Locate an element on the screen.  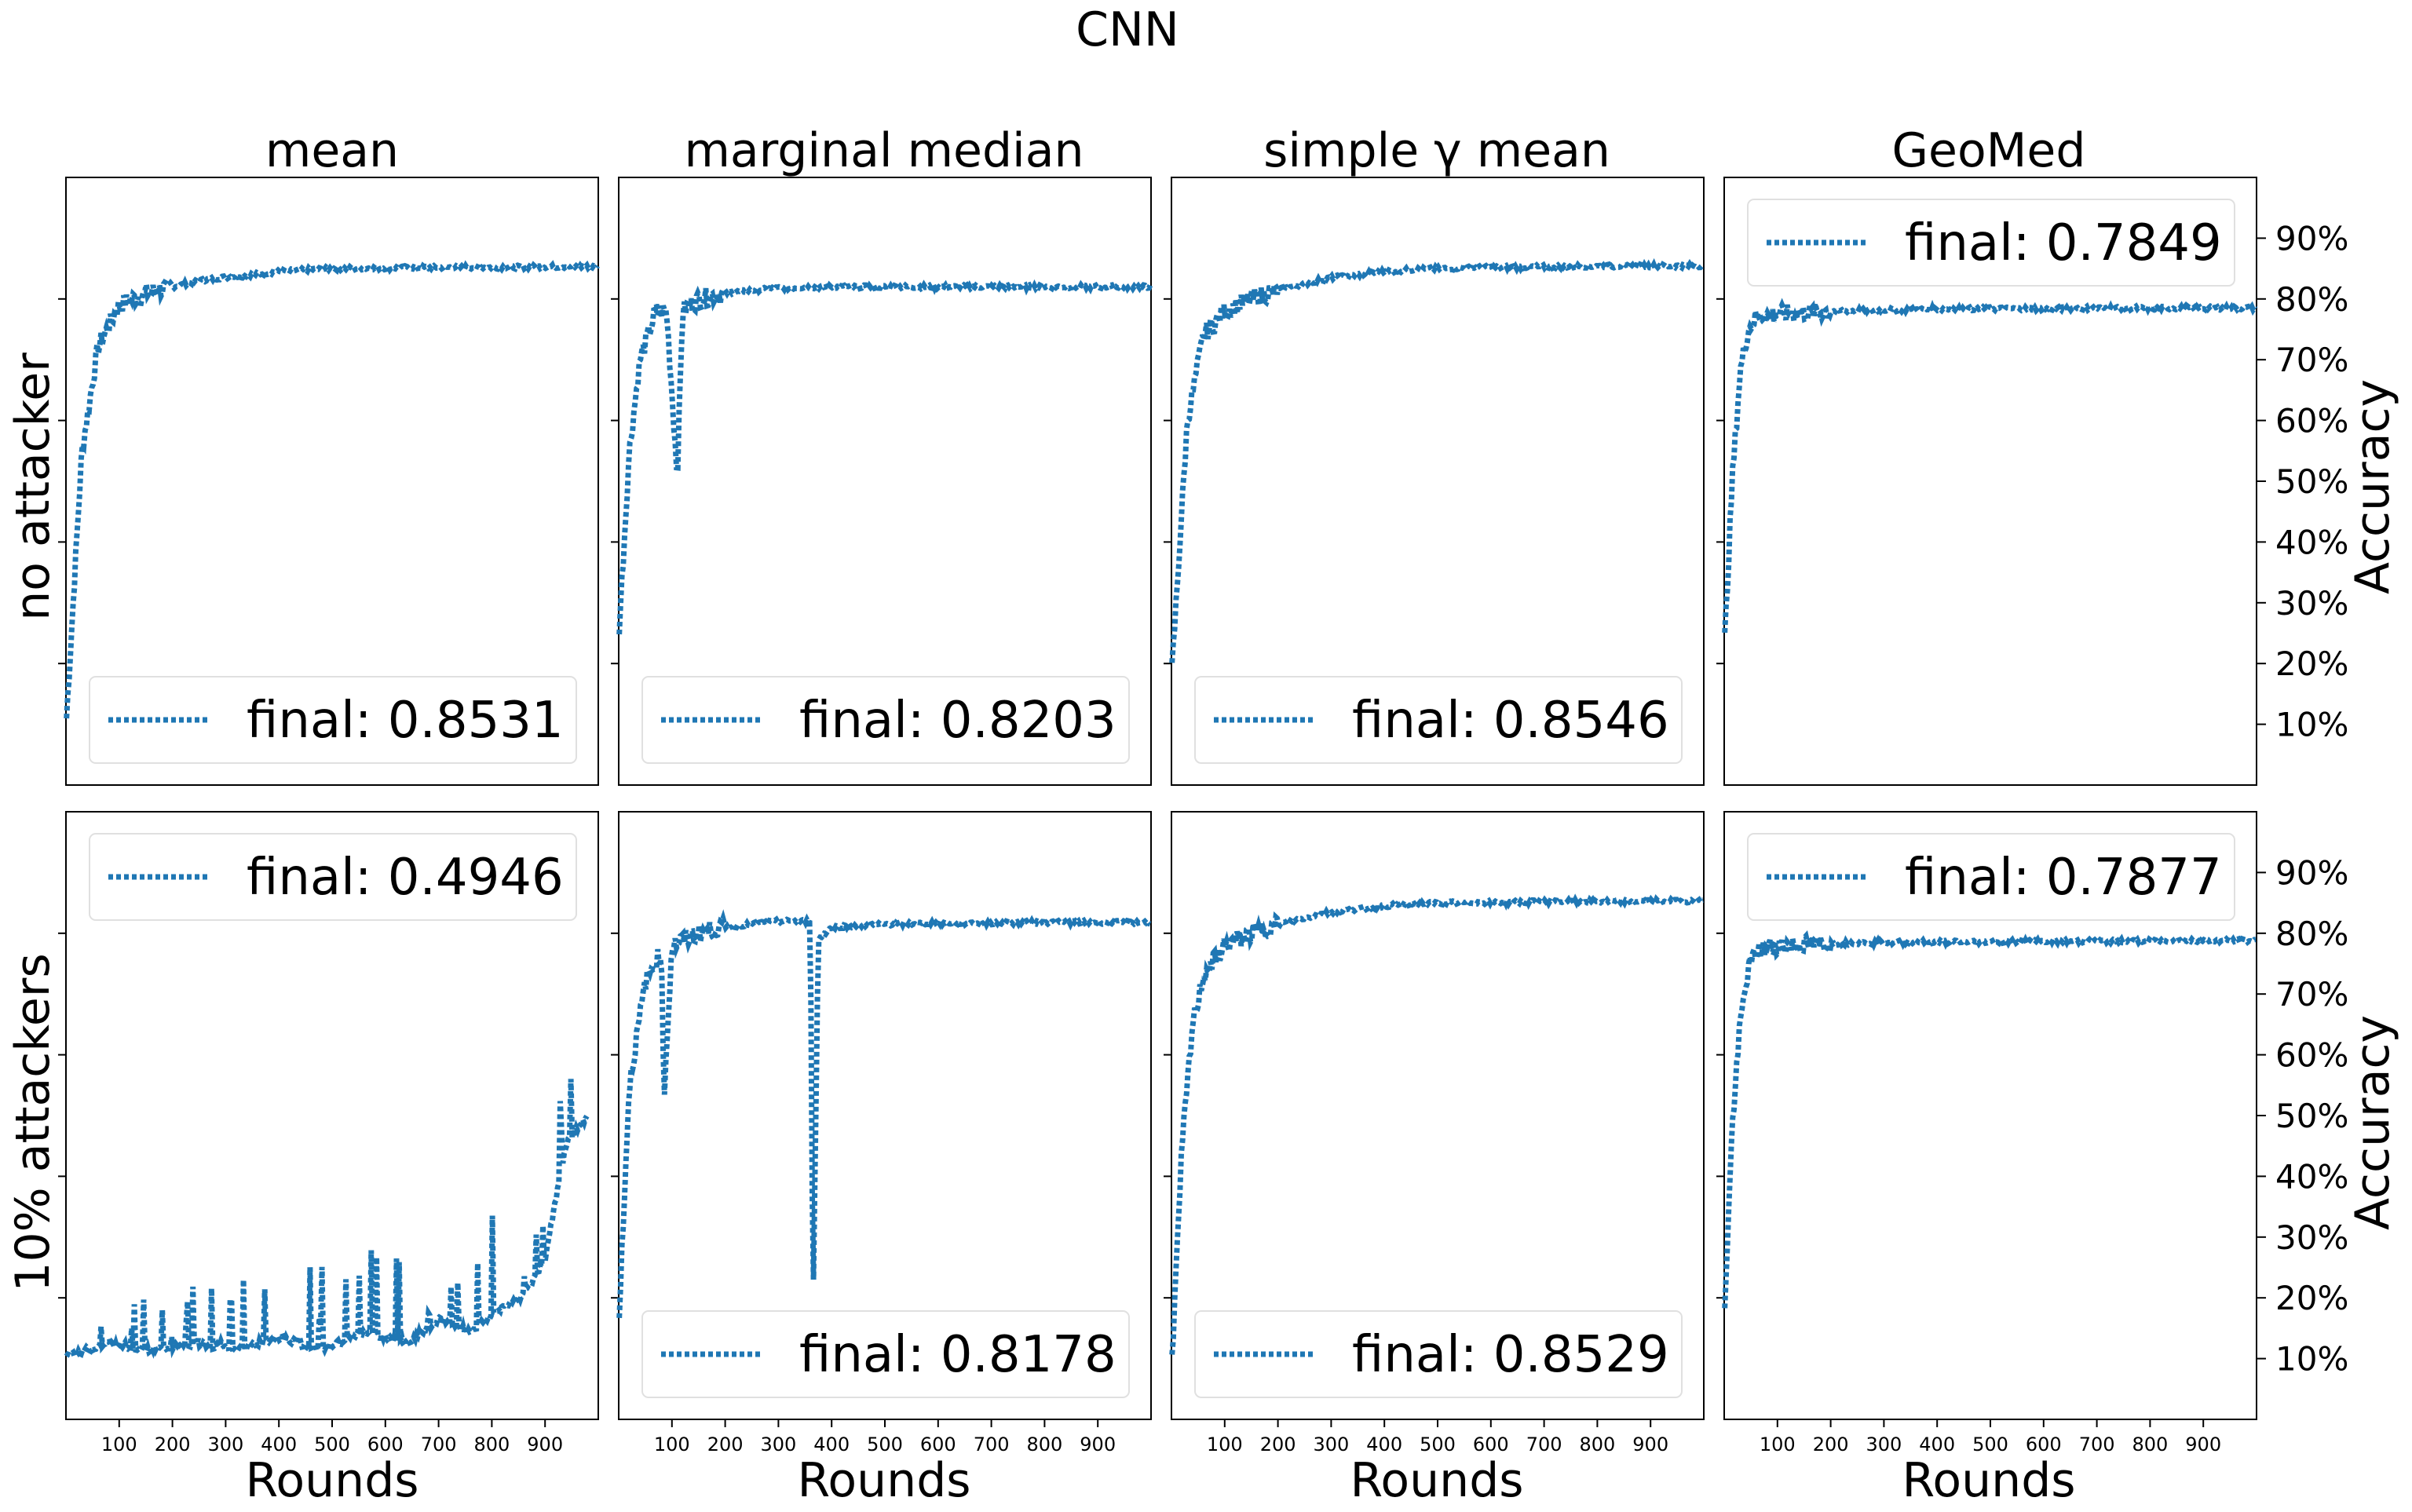
xlabel-simple-gamma-mean: Rounds is located at coordinates (1436, 1480).